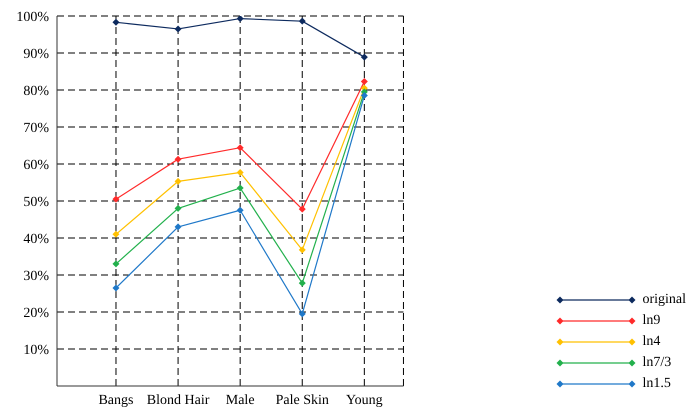 The image size is (694, 414). I want to click on y-tick-label: 40%, so click(36, 239).